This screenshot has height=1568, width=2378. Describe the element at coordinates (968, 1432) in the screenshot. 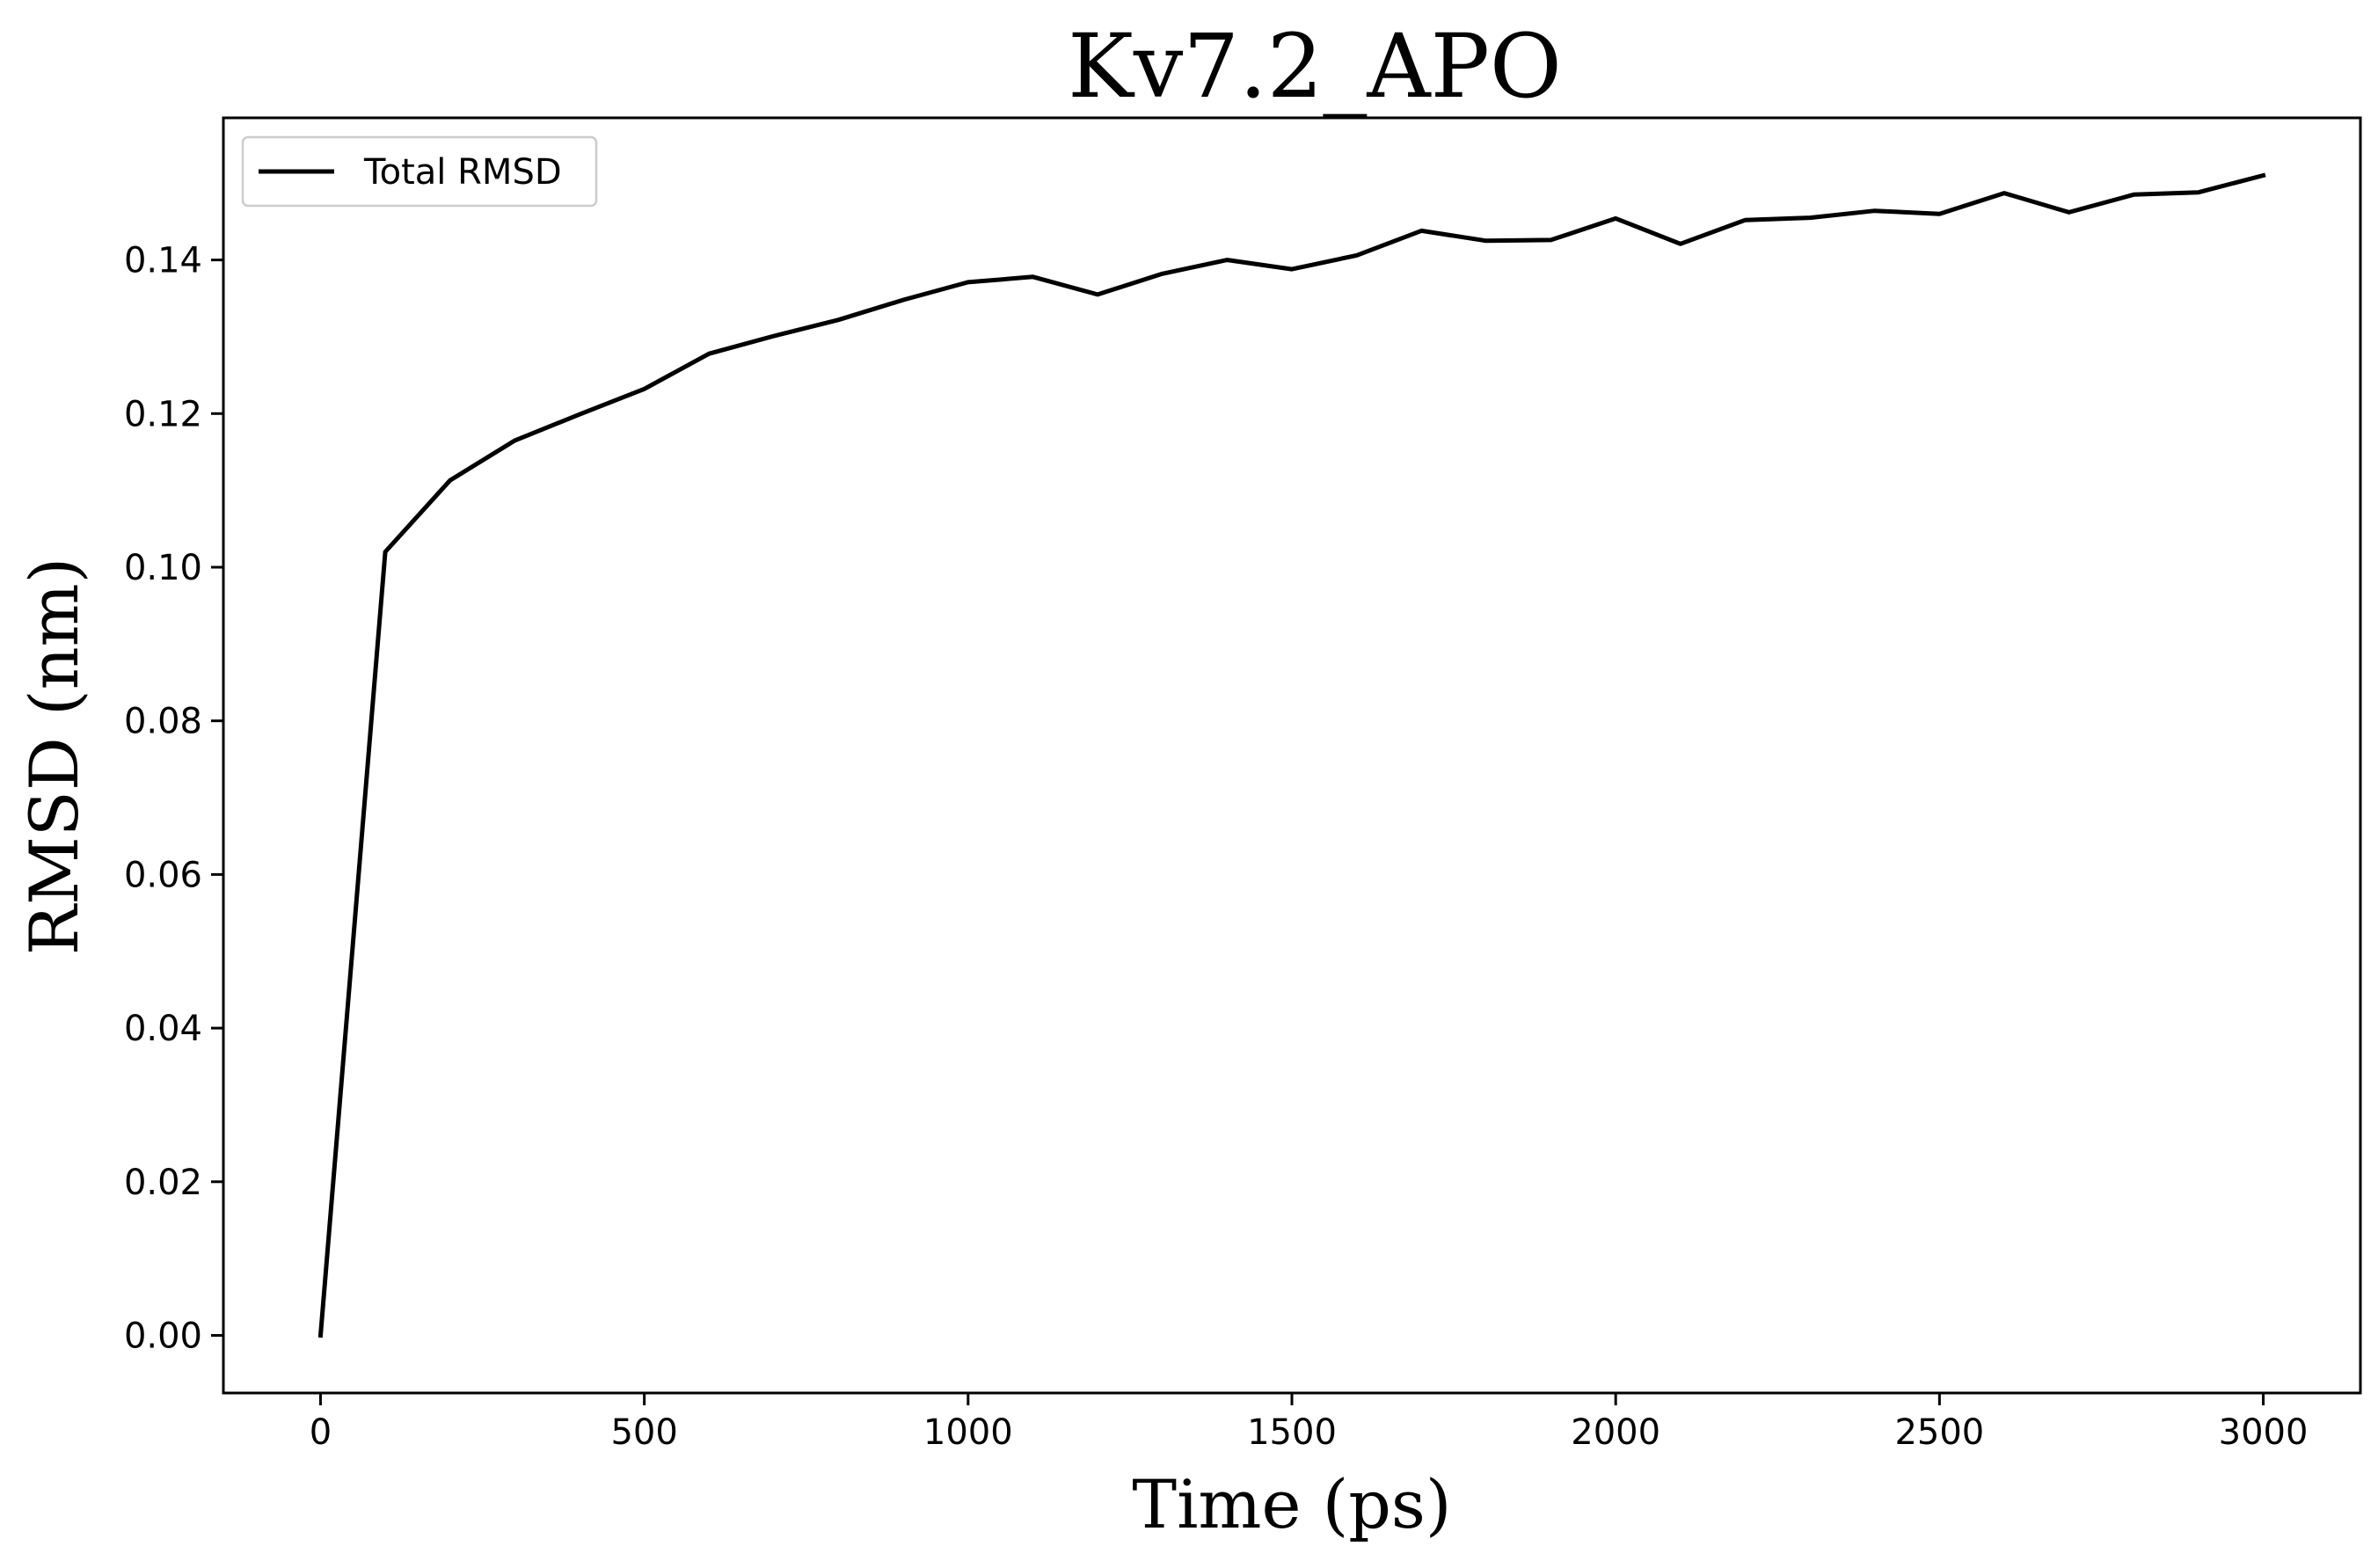

I see `x-tick-label: 1000` at that location.